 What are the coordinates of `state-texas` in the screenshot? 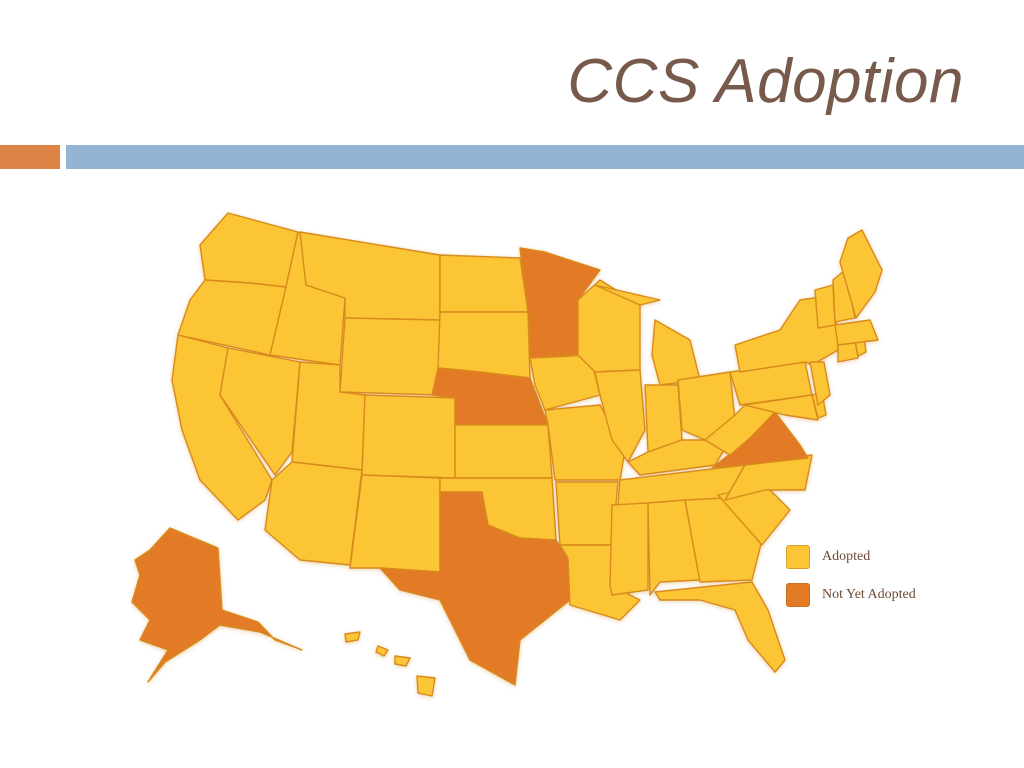 It's located at (475, 588).